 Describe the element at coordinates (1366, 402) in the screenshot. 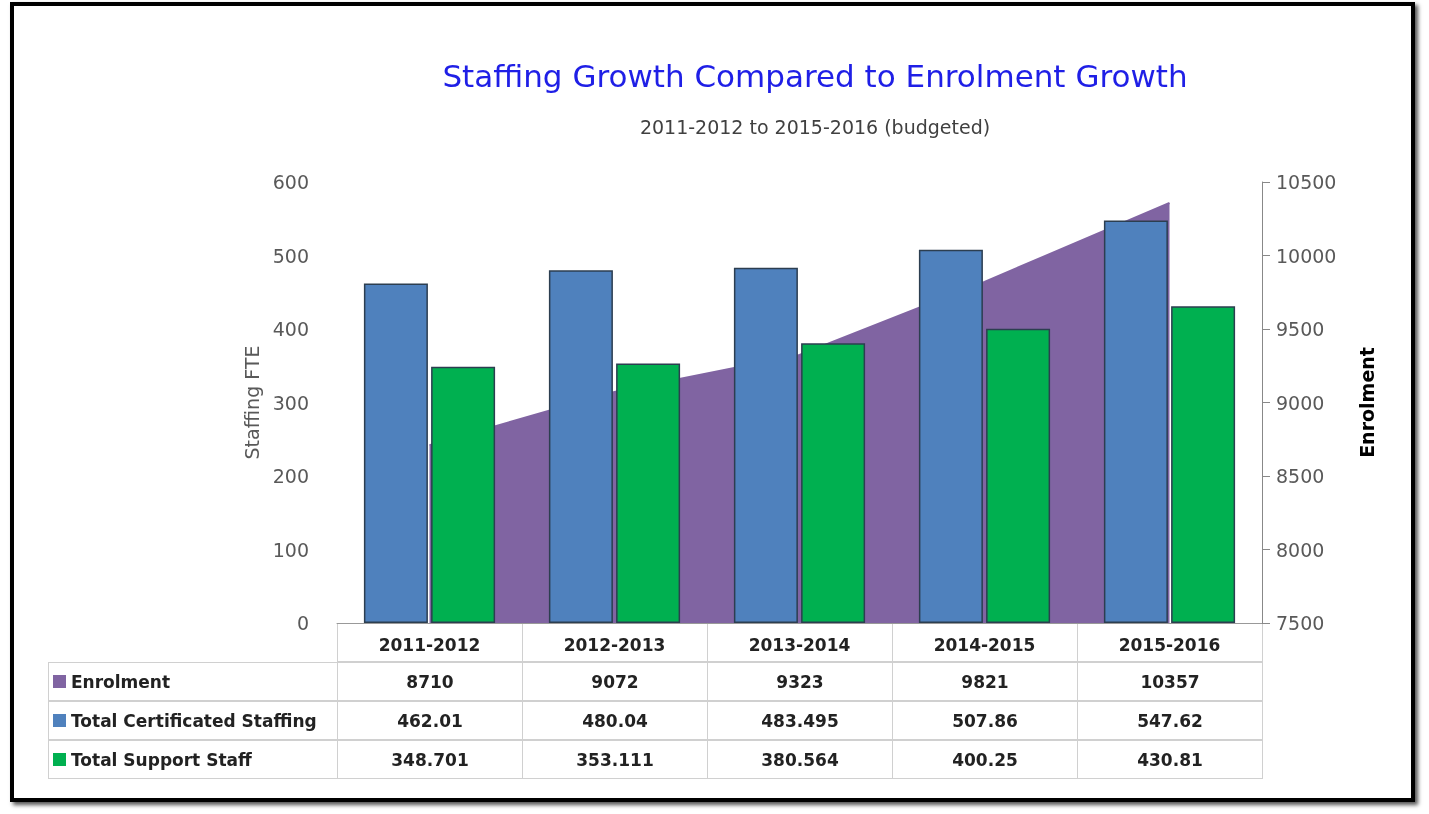

I see `y2-axis-title: Enrolment` at that location.